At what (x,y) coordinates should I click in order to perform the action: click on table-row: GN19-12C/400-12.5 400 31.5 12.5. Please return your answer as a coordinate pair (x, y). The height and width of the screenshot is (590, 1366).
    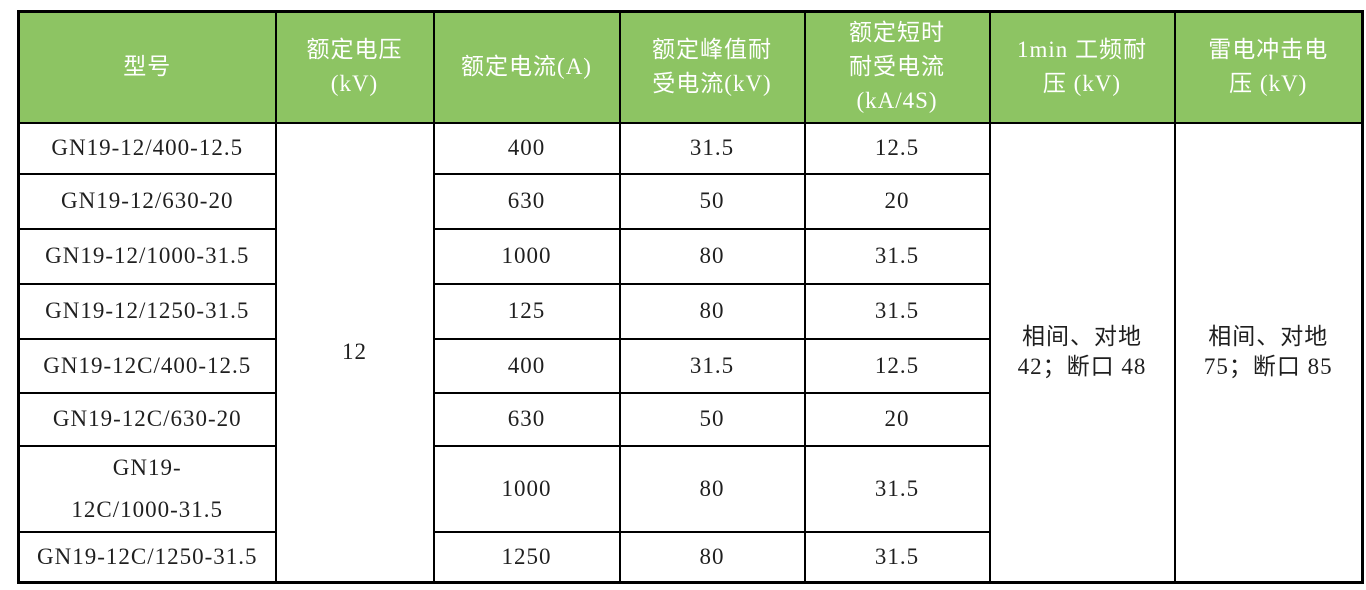
    Looking at the image, I should click on (690, 365).